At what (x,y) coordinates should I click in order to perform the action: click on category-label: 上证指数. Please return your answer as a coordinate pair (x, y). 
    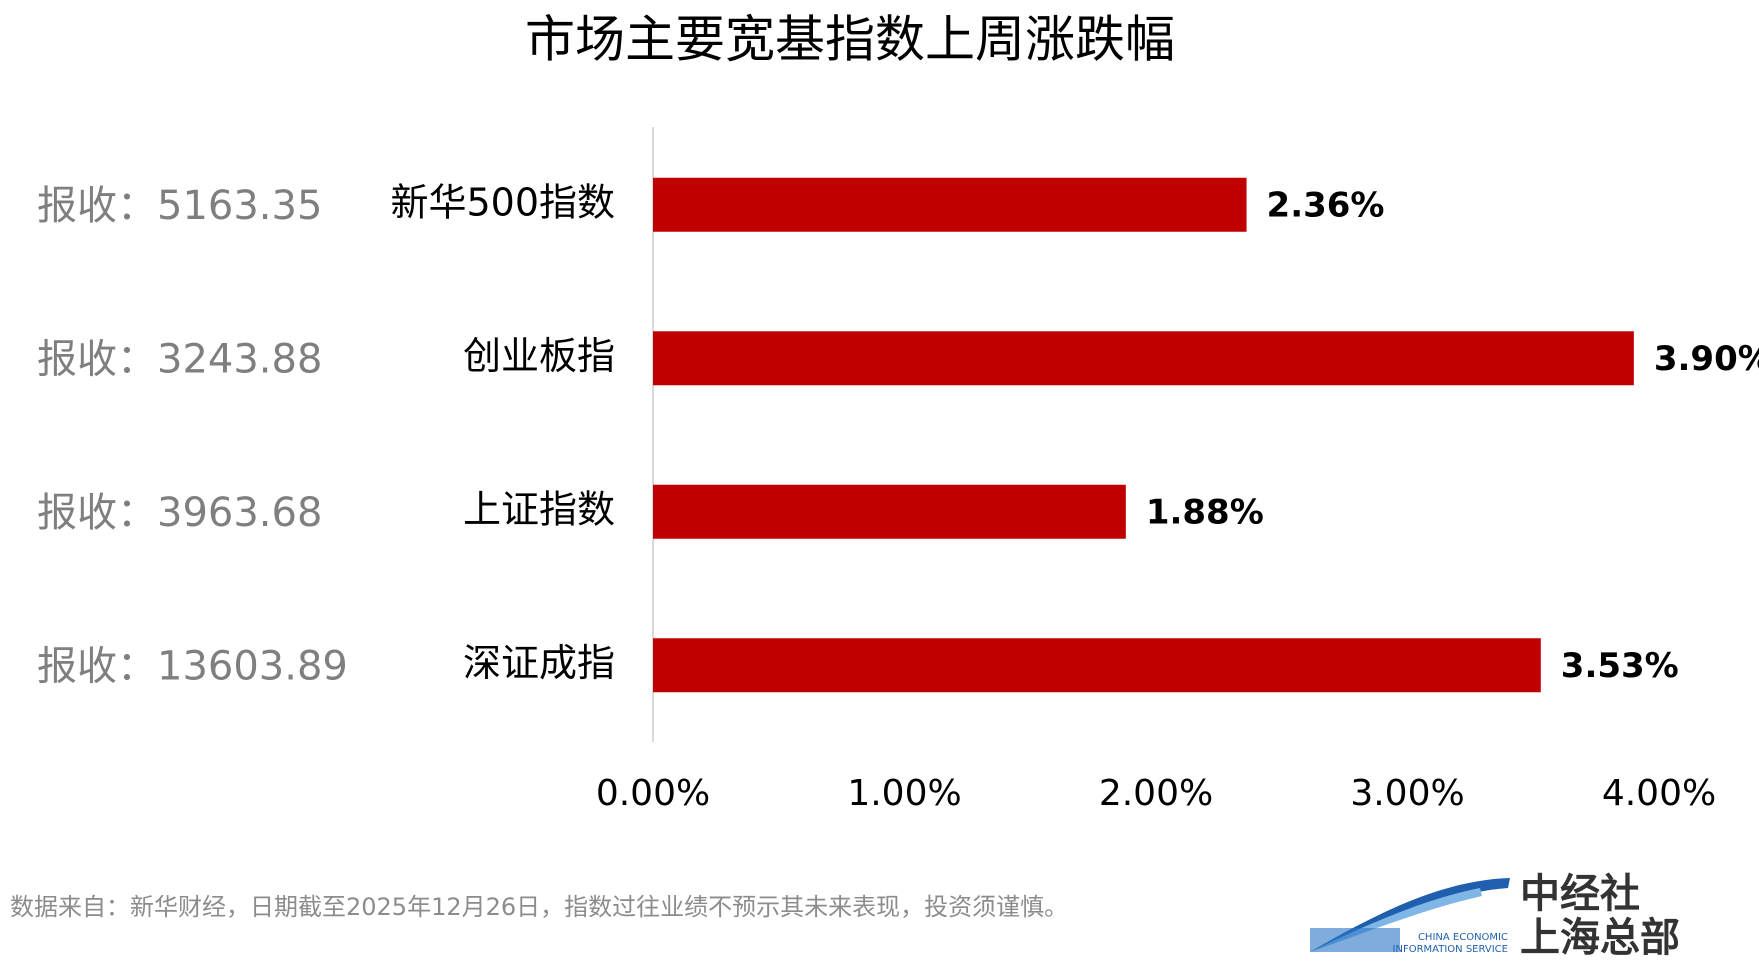
    Looking at the image, I should click on (539, 509).